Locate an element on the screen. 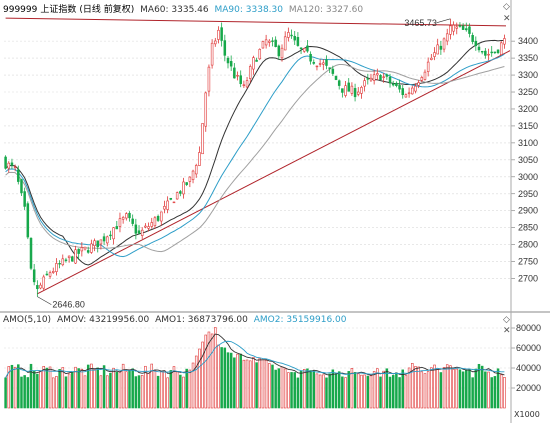 The width and height of the screenshot is (550, 423). price-tick-label: 3050 is located at coordinates (528, 160).